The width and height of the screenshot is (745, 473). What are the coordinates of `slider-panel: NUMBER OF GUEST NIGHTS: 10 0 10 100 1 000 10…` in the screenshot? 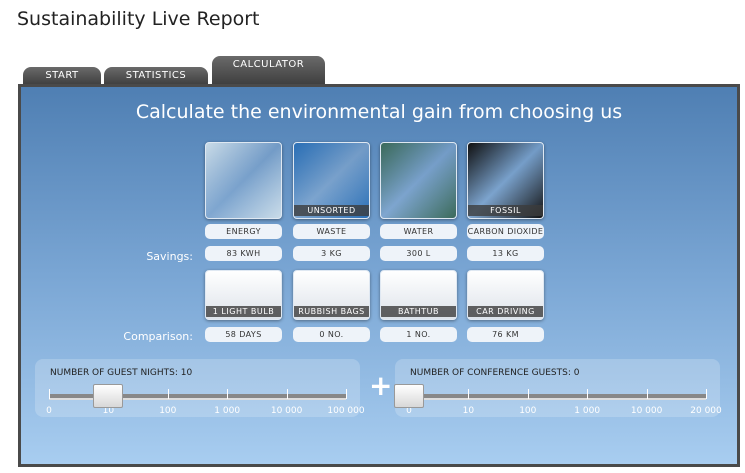 It's located at (200, 388).